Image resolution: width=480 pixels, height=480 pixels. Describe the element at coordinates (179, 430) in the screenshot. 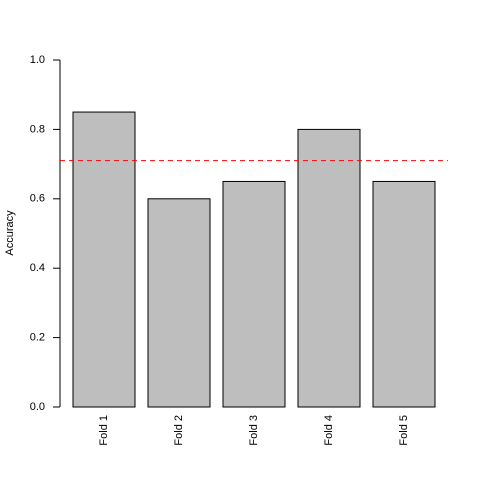

I see `x-tick-label: Fold 2` at that location.